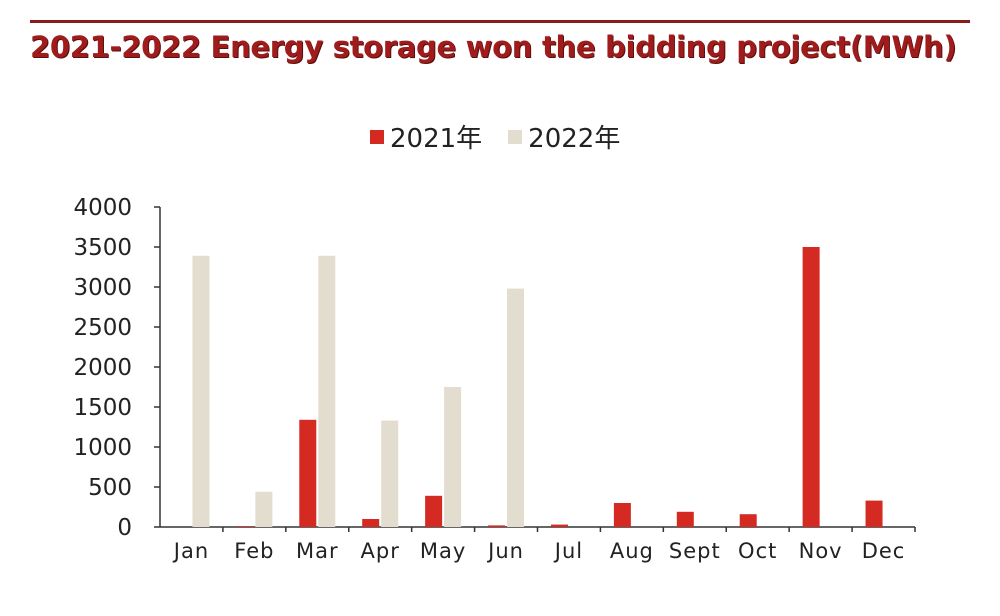 This screenshot has height=616, width=1000. I want to click on bar-2021-aug, so click(622, 515).